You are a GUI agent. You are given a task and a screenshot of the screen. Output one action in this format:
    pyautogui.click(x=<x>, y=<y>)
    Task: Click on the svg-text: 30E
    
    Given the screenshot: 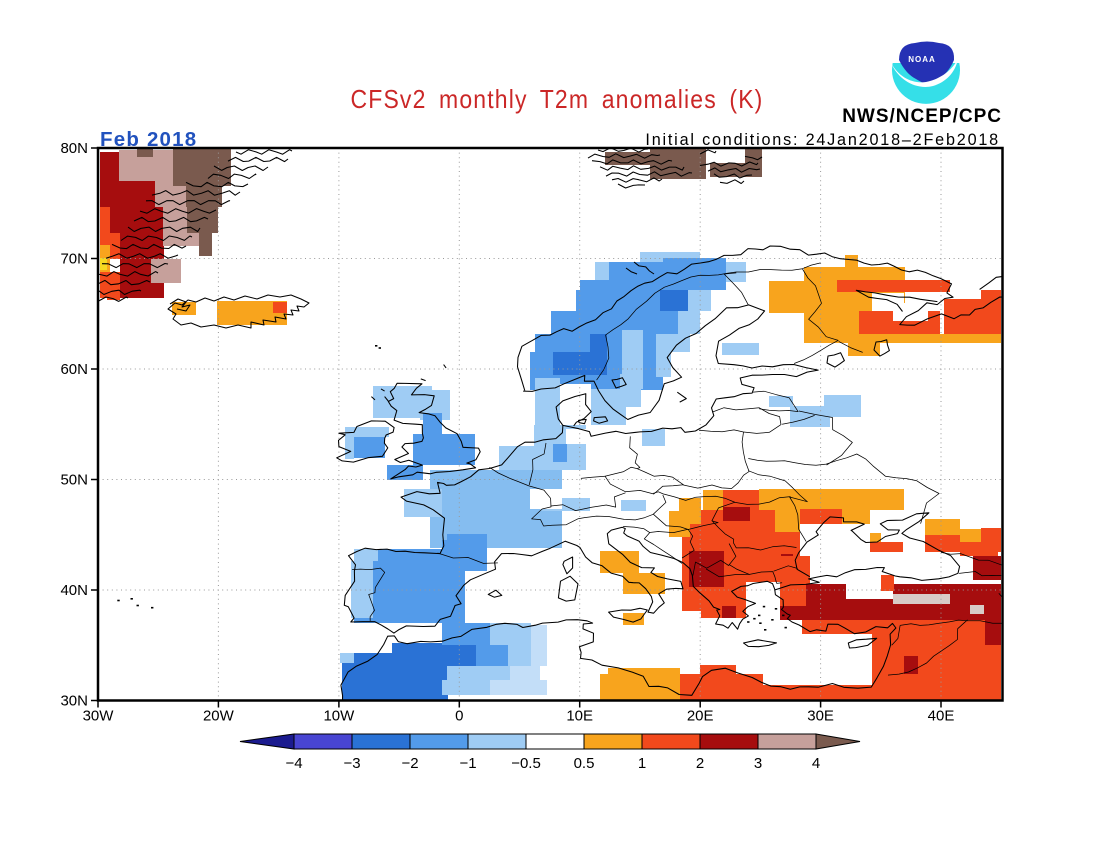 What is the action you would take?
    pyautogui.click(x=820, y=716)
    